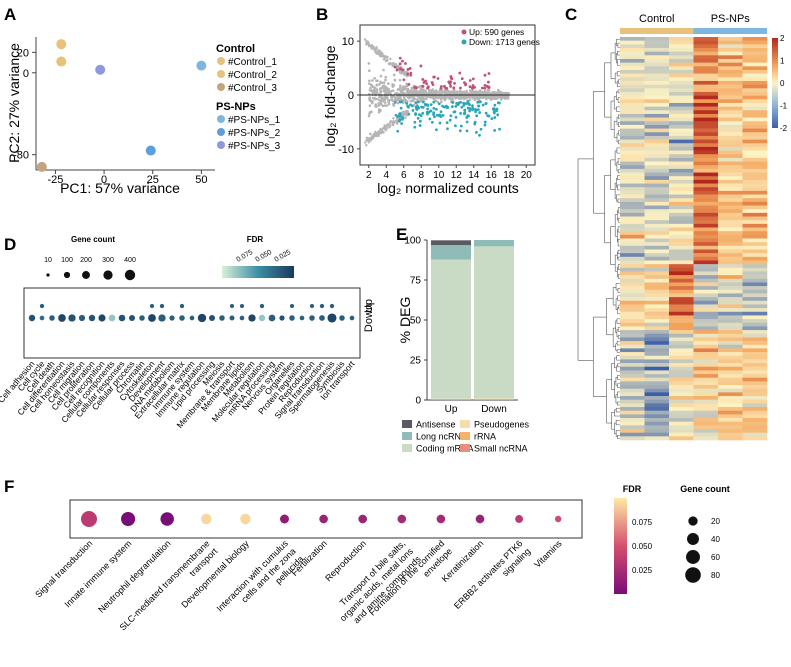 Image resolution: width=791 pixels, height=667 pixels. I want to click on pca-x-tick-label: 0, so click(104, 180).